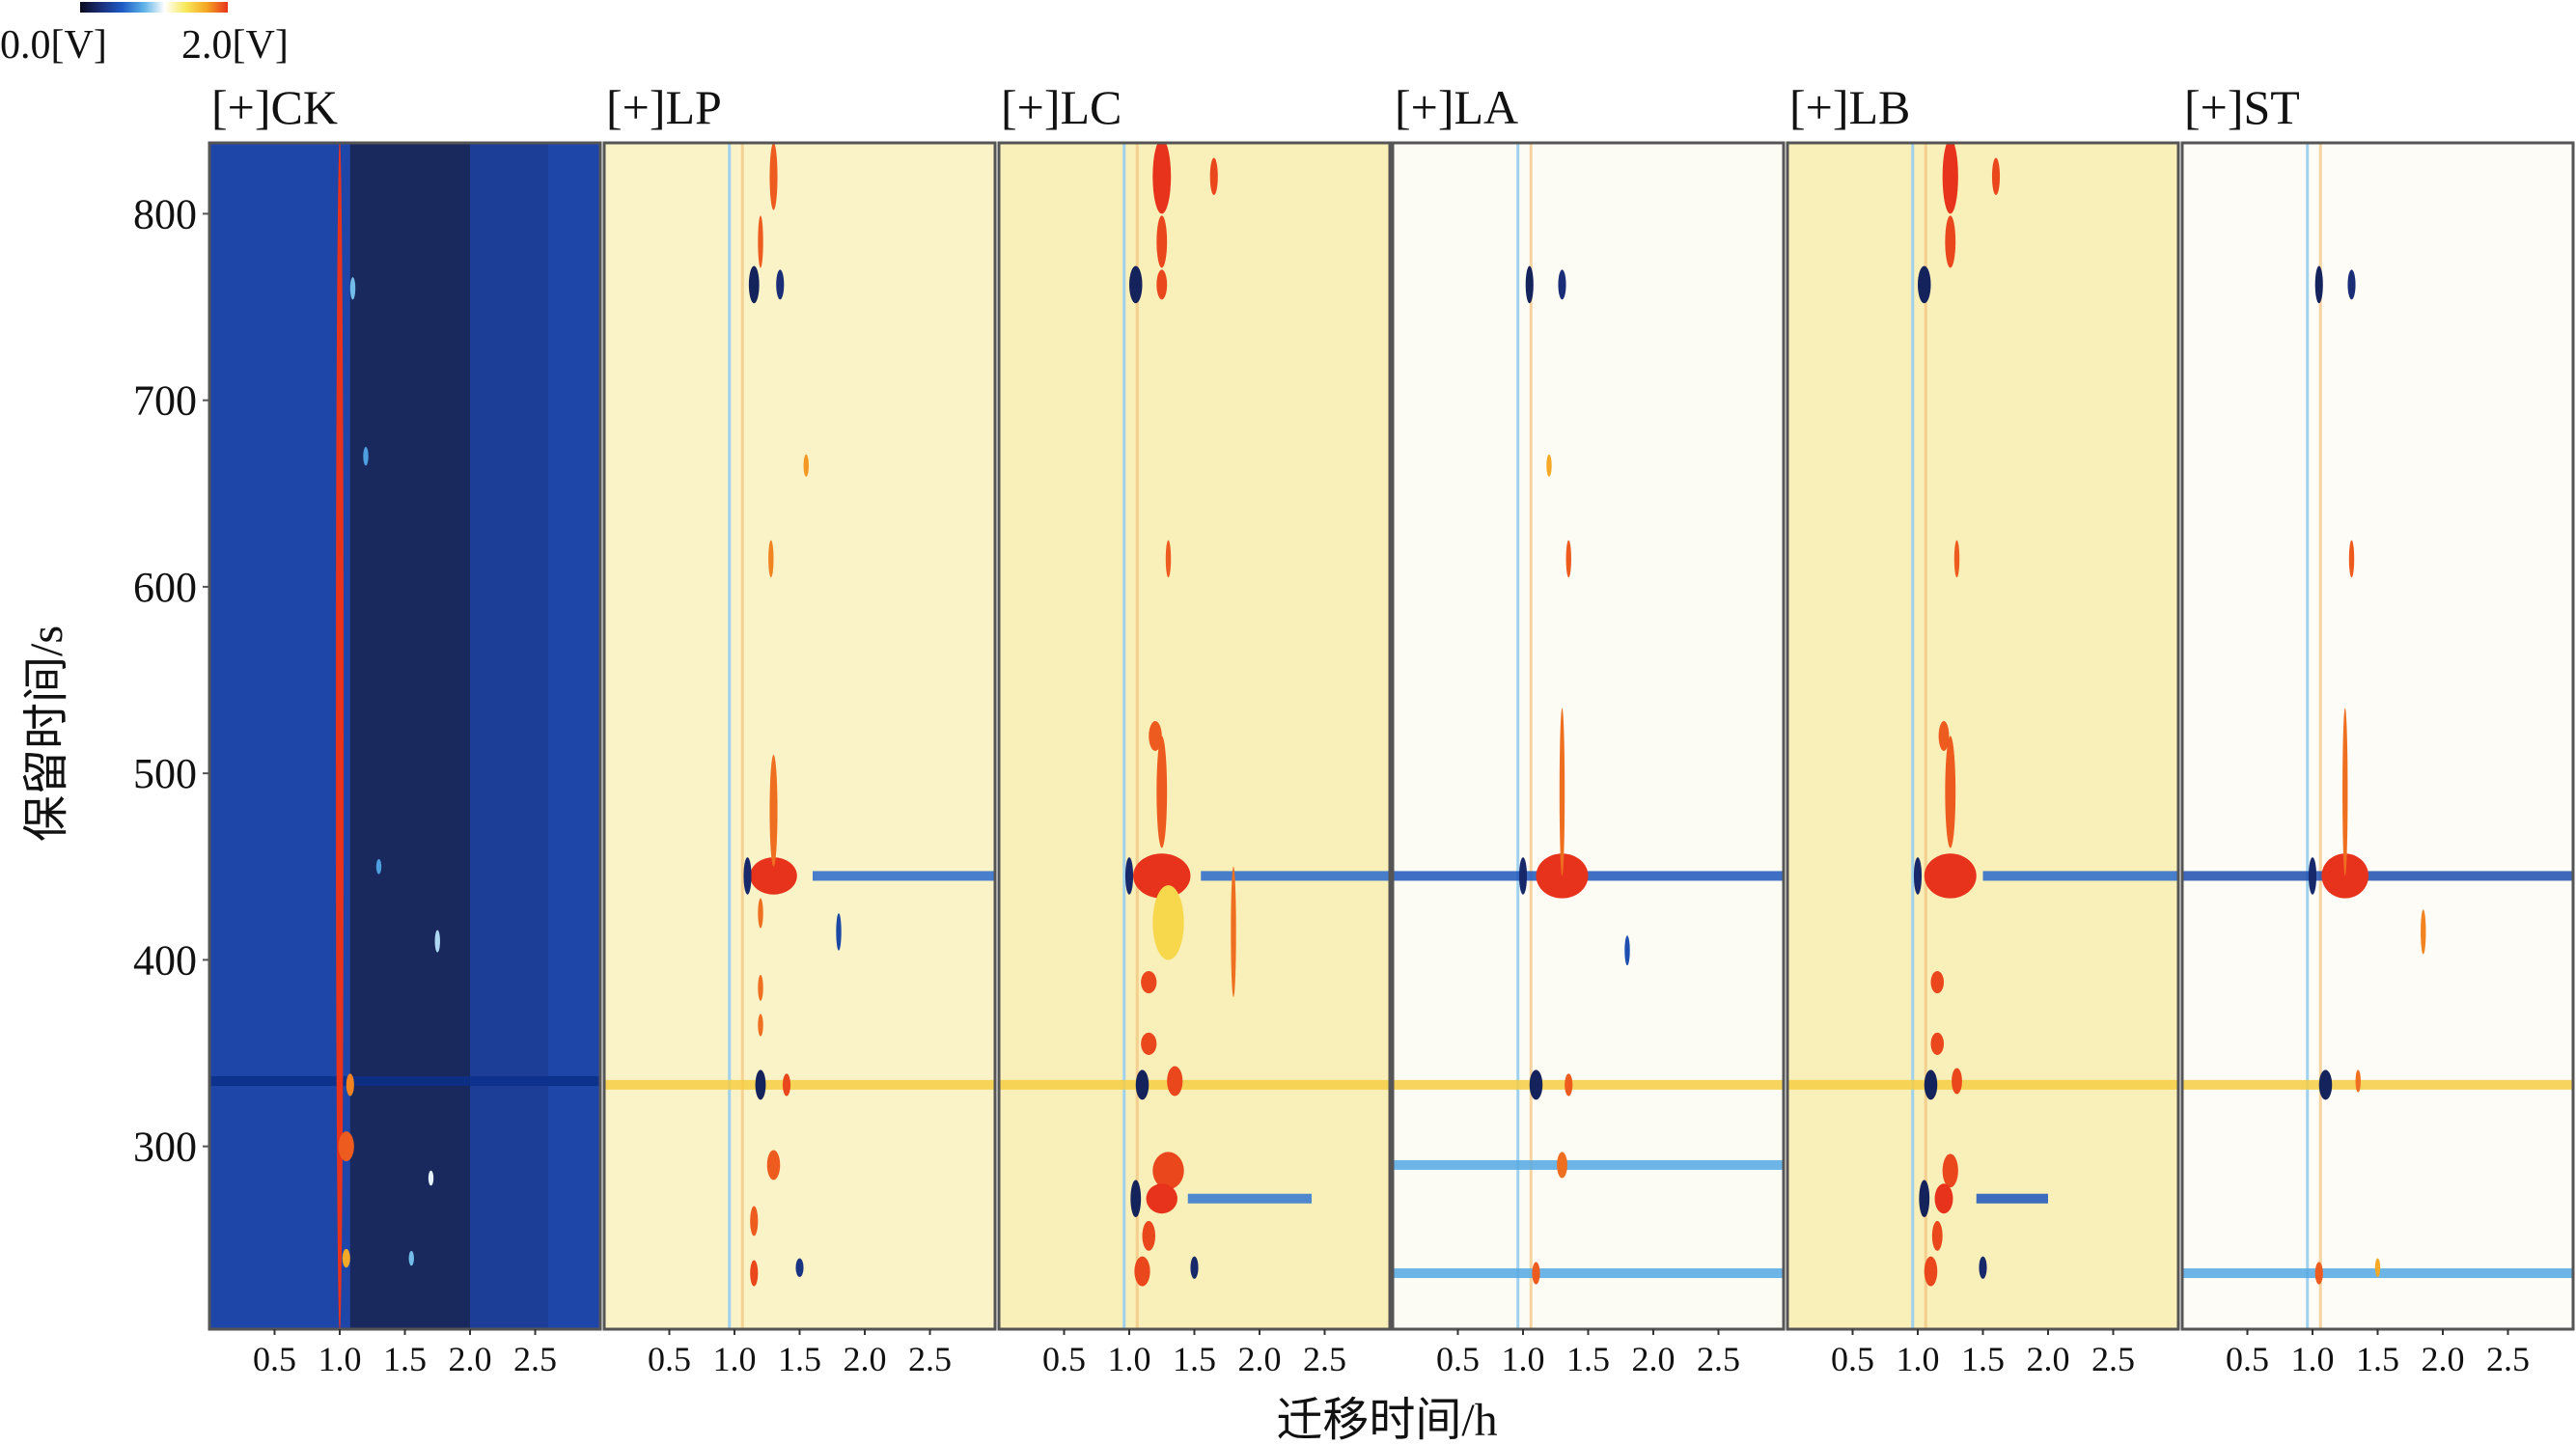 This screenshot has height=1445, width=2576. I want to click on panel-lc: [+]LC 0.5 1.0 1.5 2.0 2.5, so click(1194, 729).